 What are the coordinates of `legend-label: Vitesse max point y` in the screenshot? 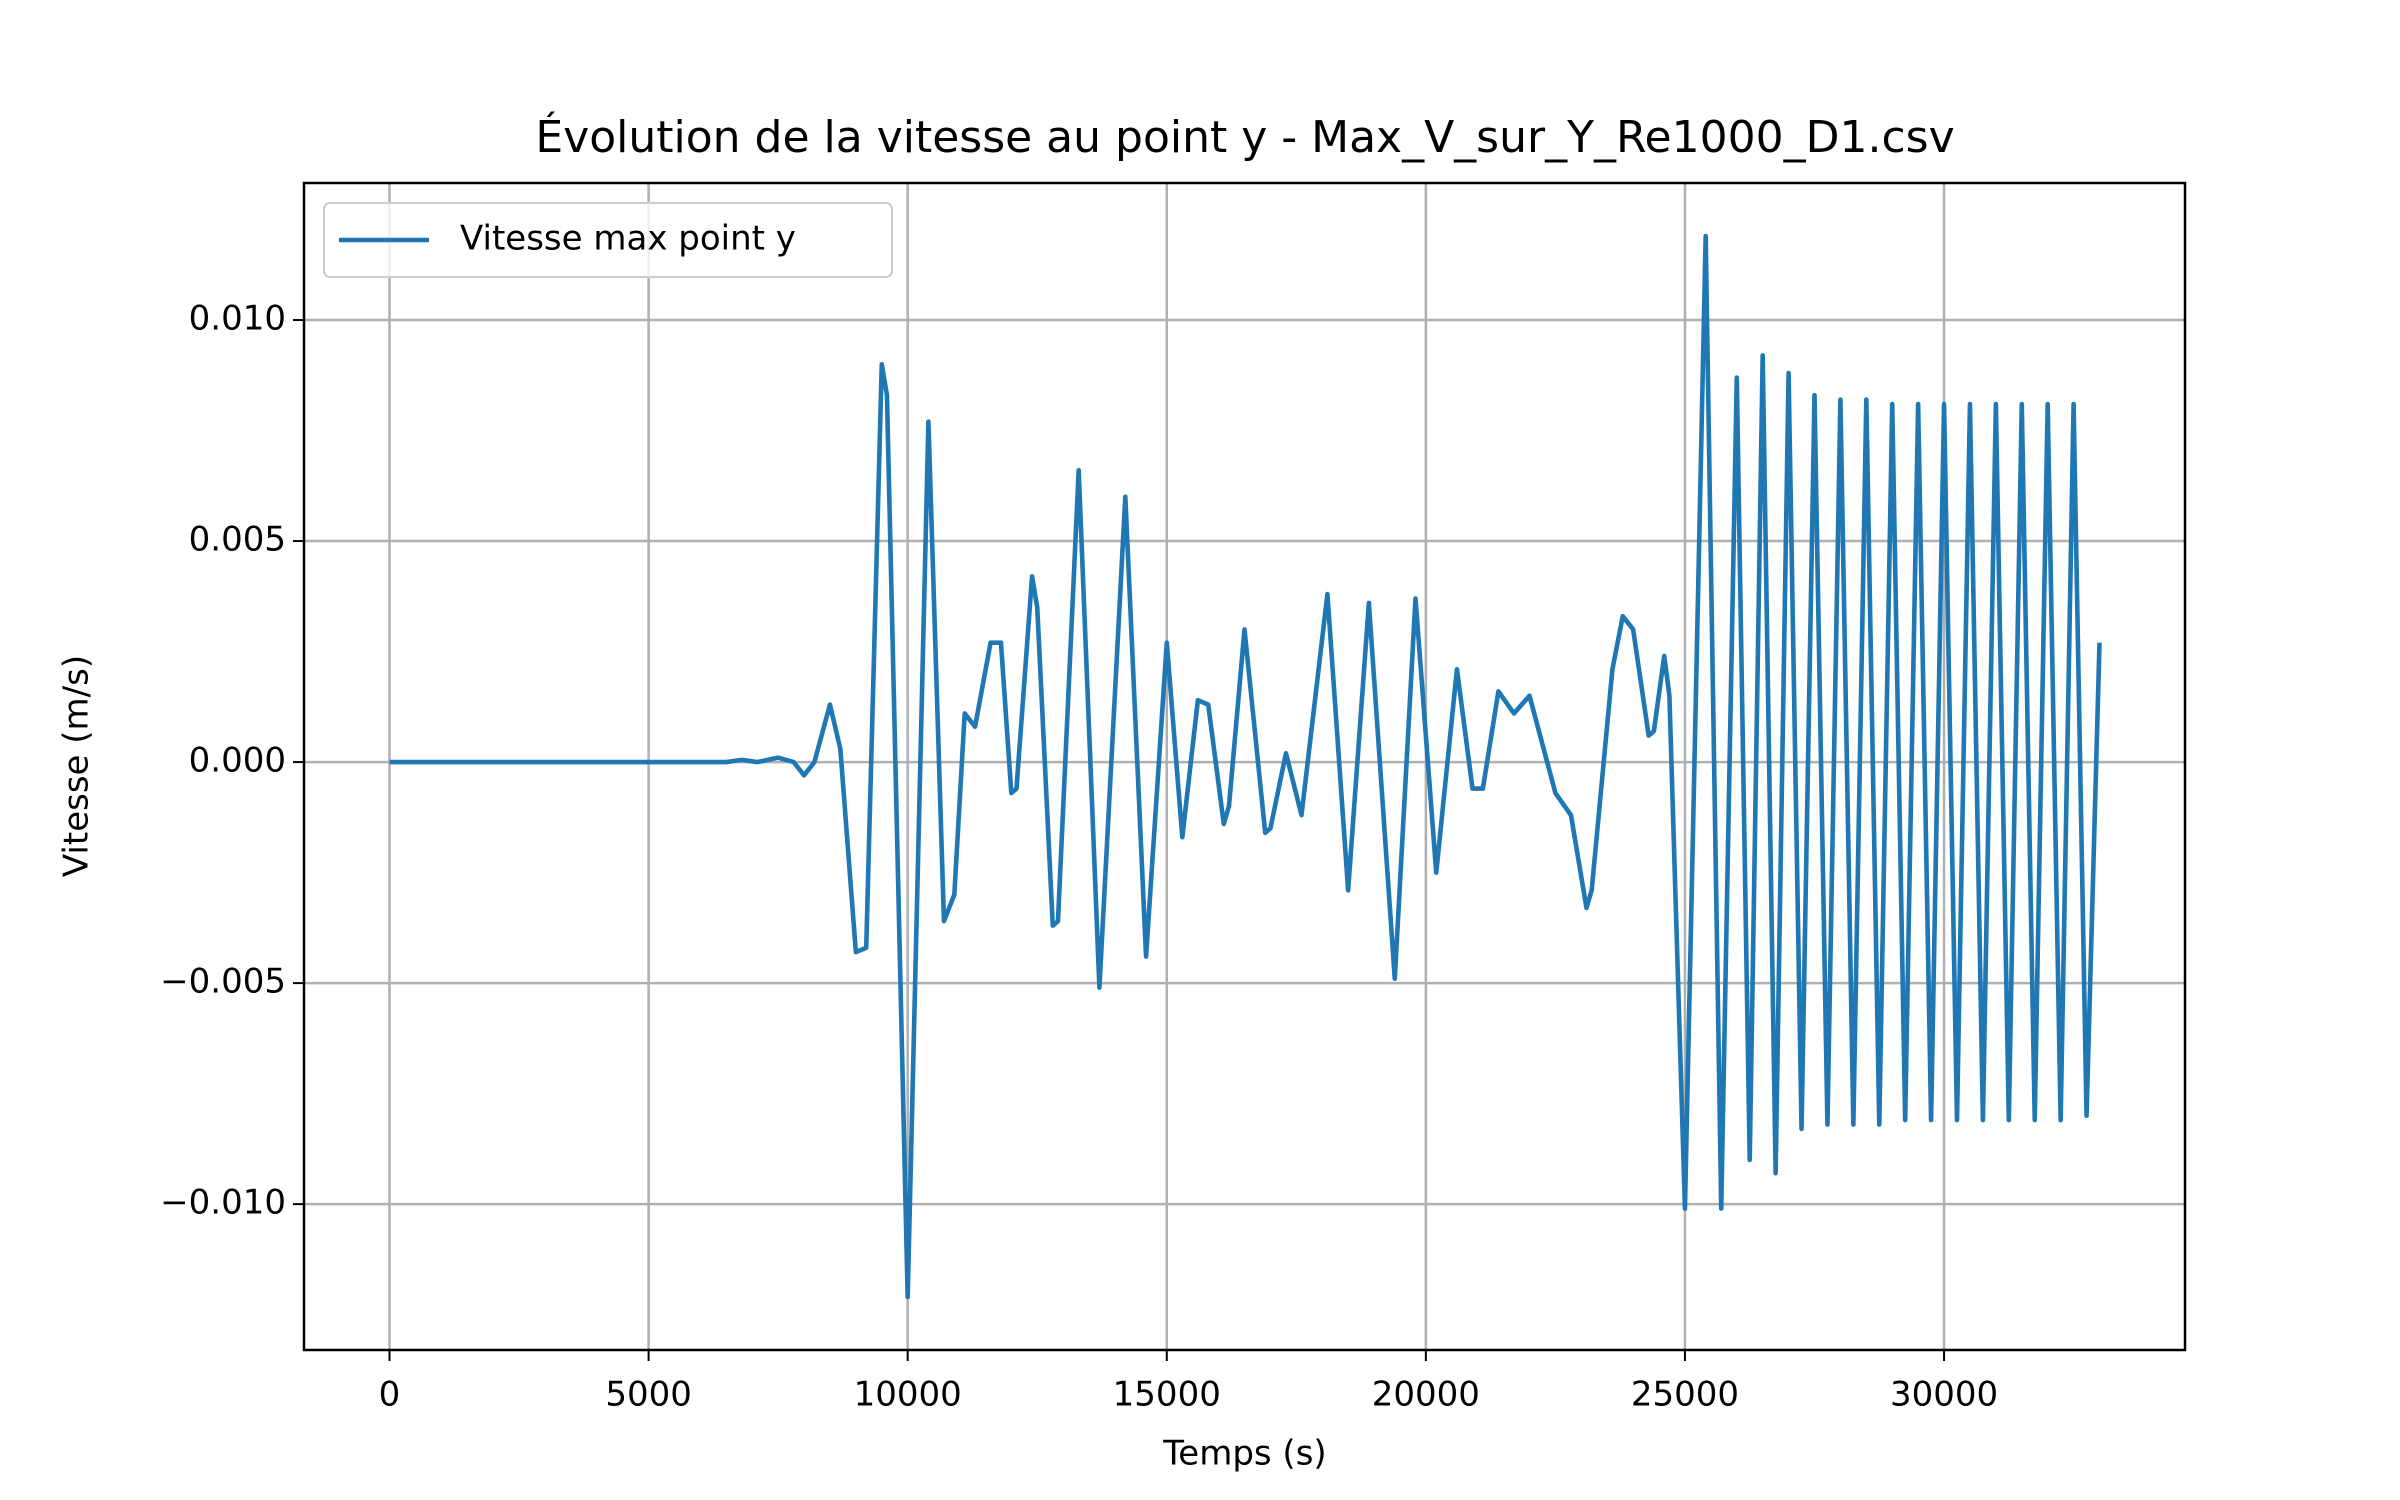 It's located at (628, 239).